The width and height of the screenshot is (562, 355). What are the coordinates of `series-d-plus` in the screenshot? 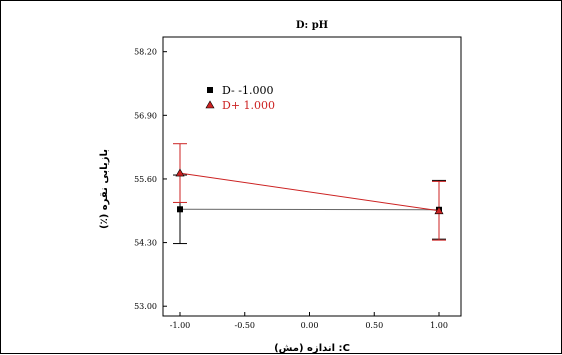 It's located at (309, 192).